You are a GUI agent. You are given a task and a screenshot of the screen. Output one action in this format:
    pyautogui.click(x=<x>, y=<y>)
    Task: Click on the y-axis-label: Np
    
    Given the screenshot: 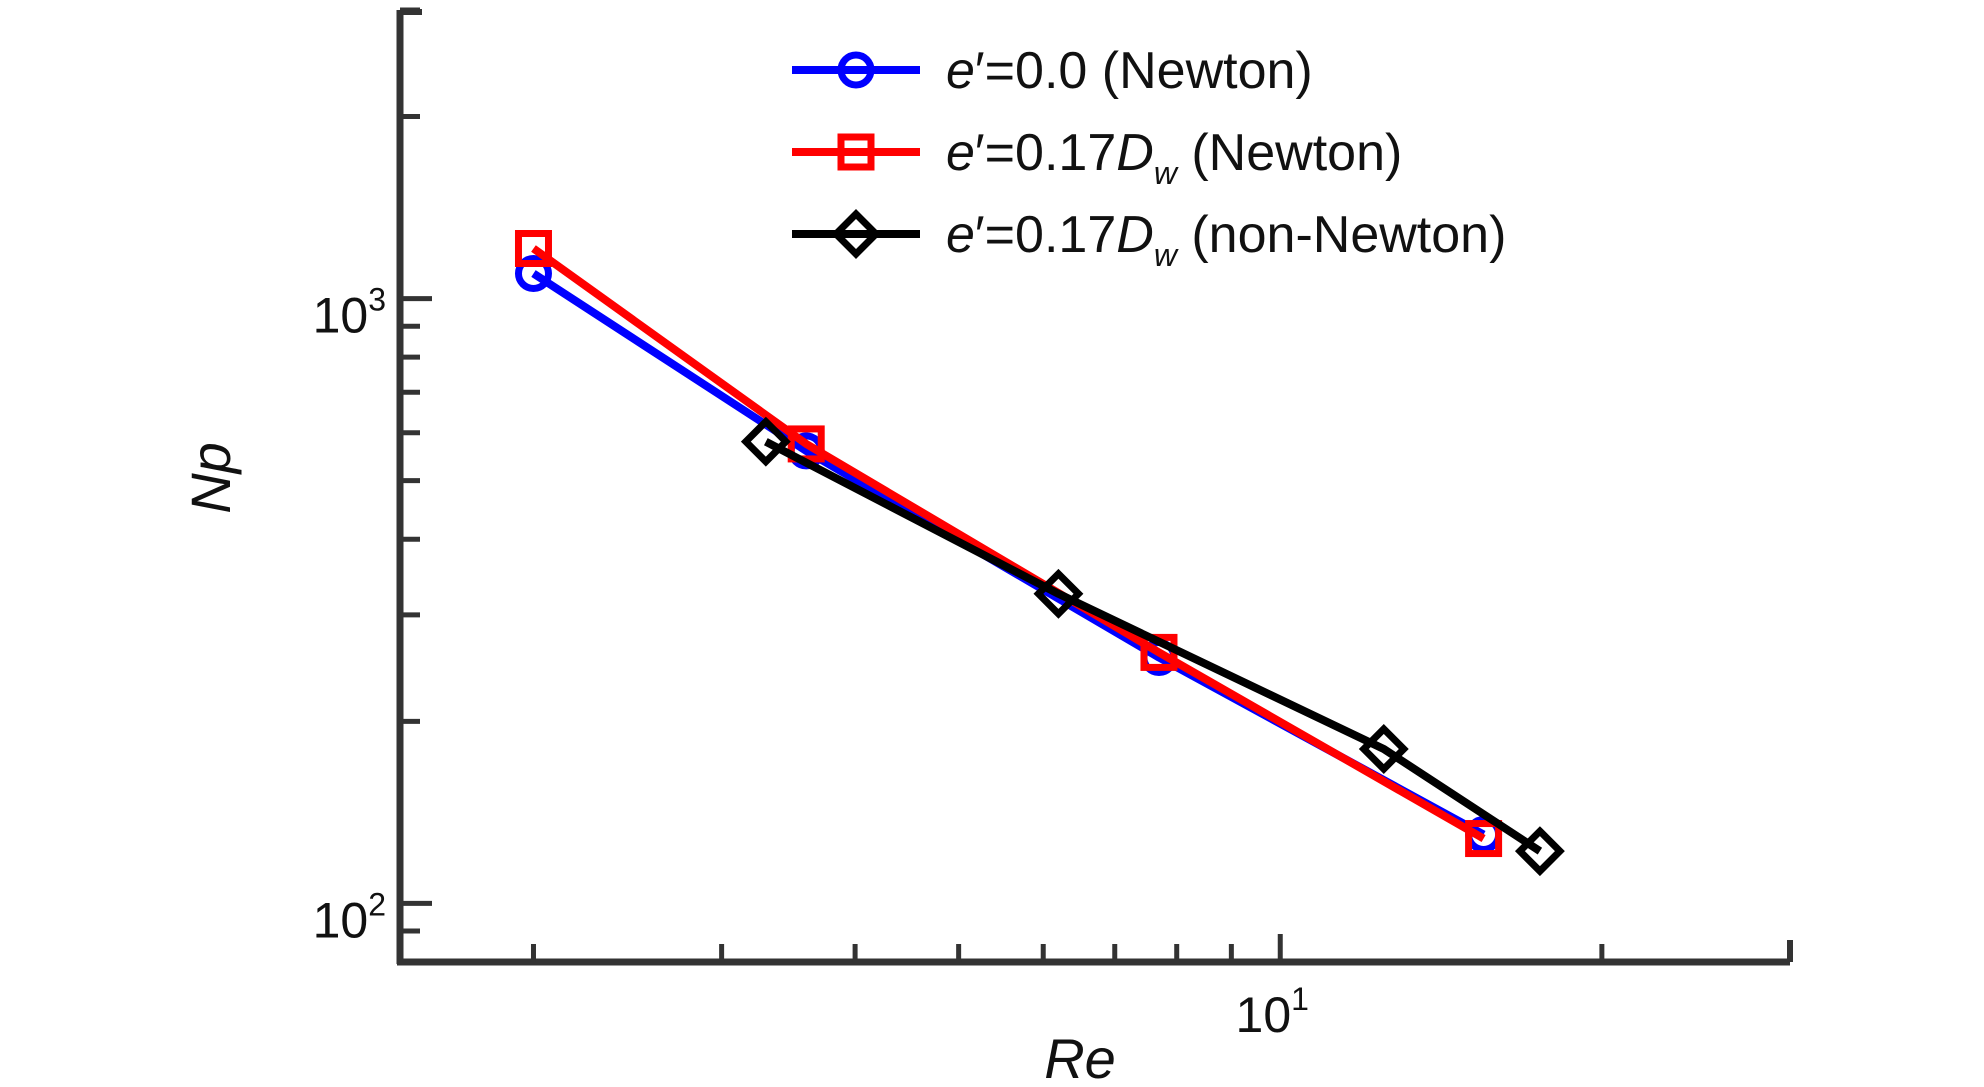 What is the action you would take?
    pyautogui.click(x=210, y=478)
    